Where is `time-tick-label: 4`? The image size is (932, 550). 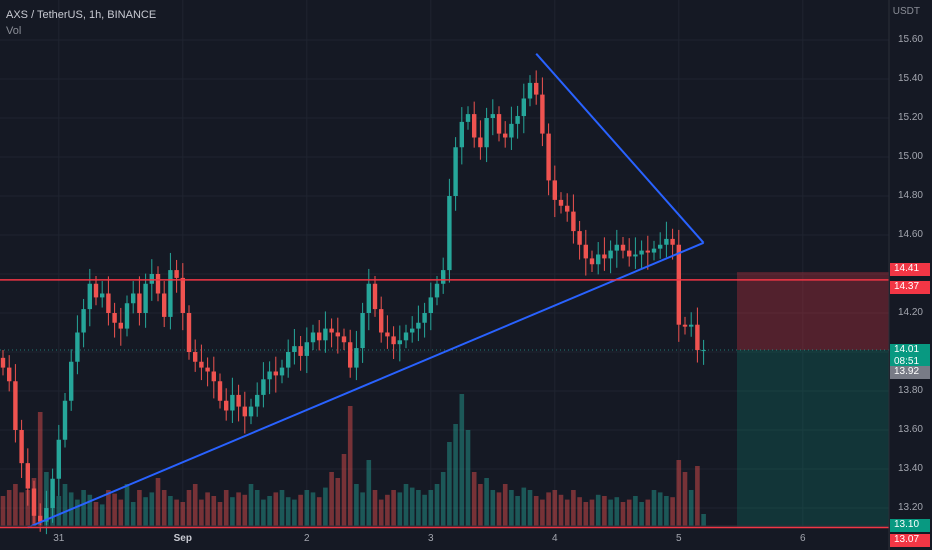
time-tick-label: 4 is located at coordinates (555, 538).